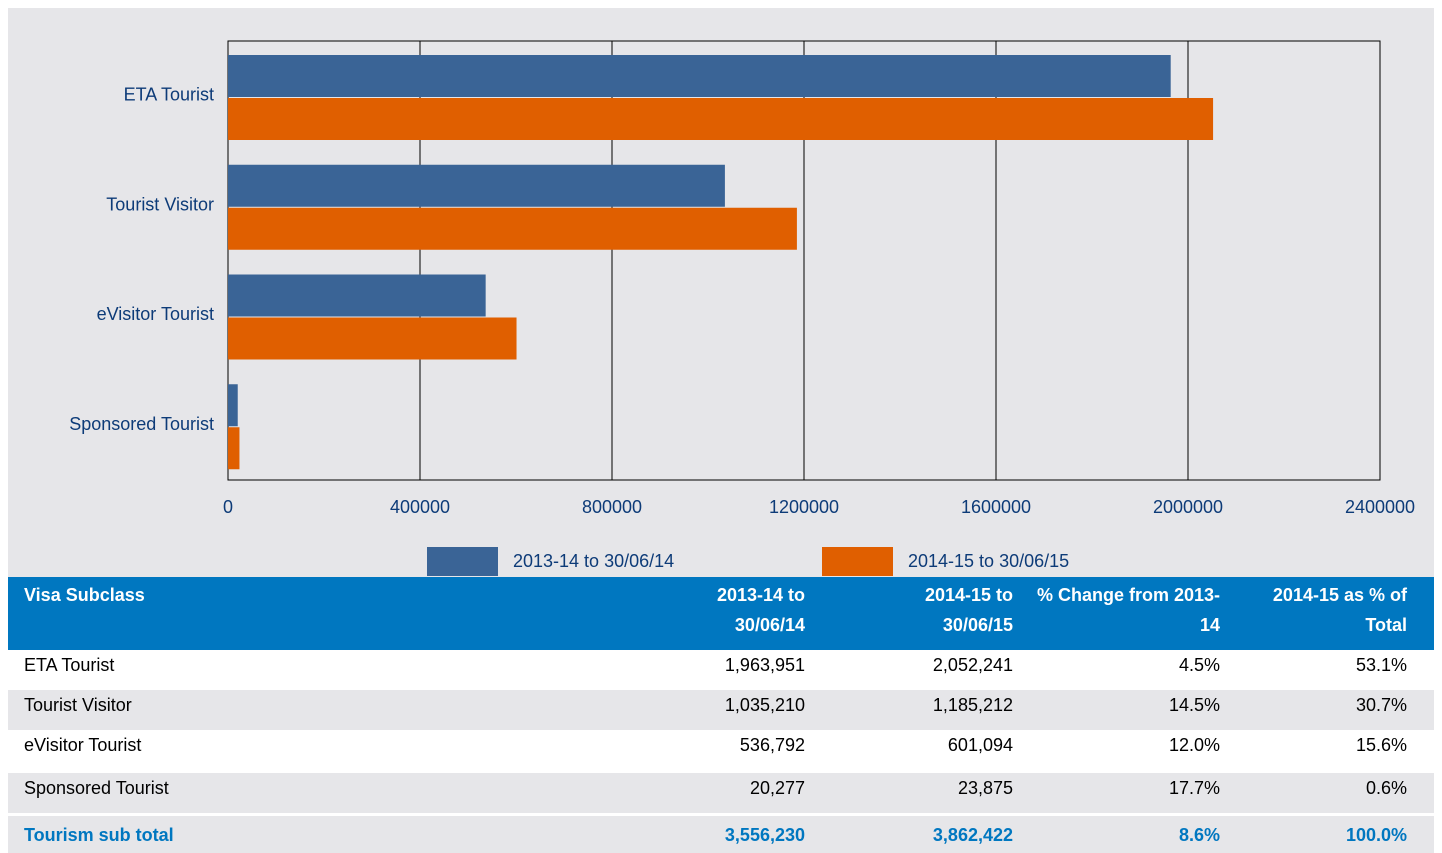  What do you see at coordinates (777, 788) in the screenshot?
I see `table-cell: 20,277` at bounding box center [777, 788].